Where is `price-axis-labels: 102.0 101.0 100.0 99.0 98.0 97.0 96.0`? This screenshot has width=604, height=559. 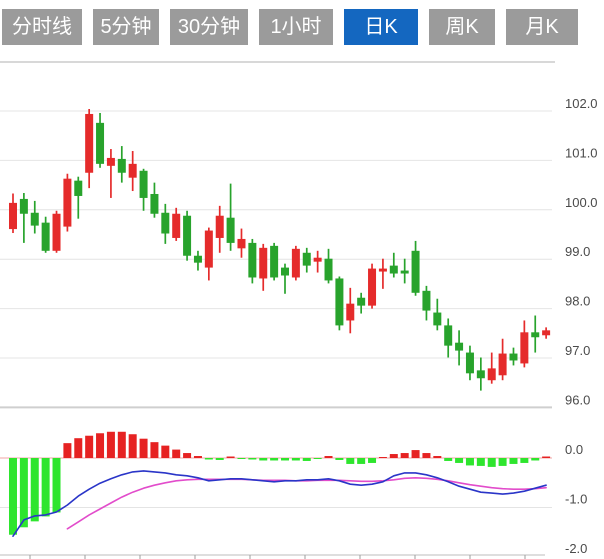 price-axis-labels: 102.0 101.0 100.0 99.0 98.0 97.0 96.0 is located at coordinates (581, 251).